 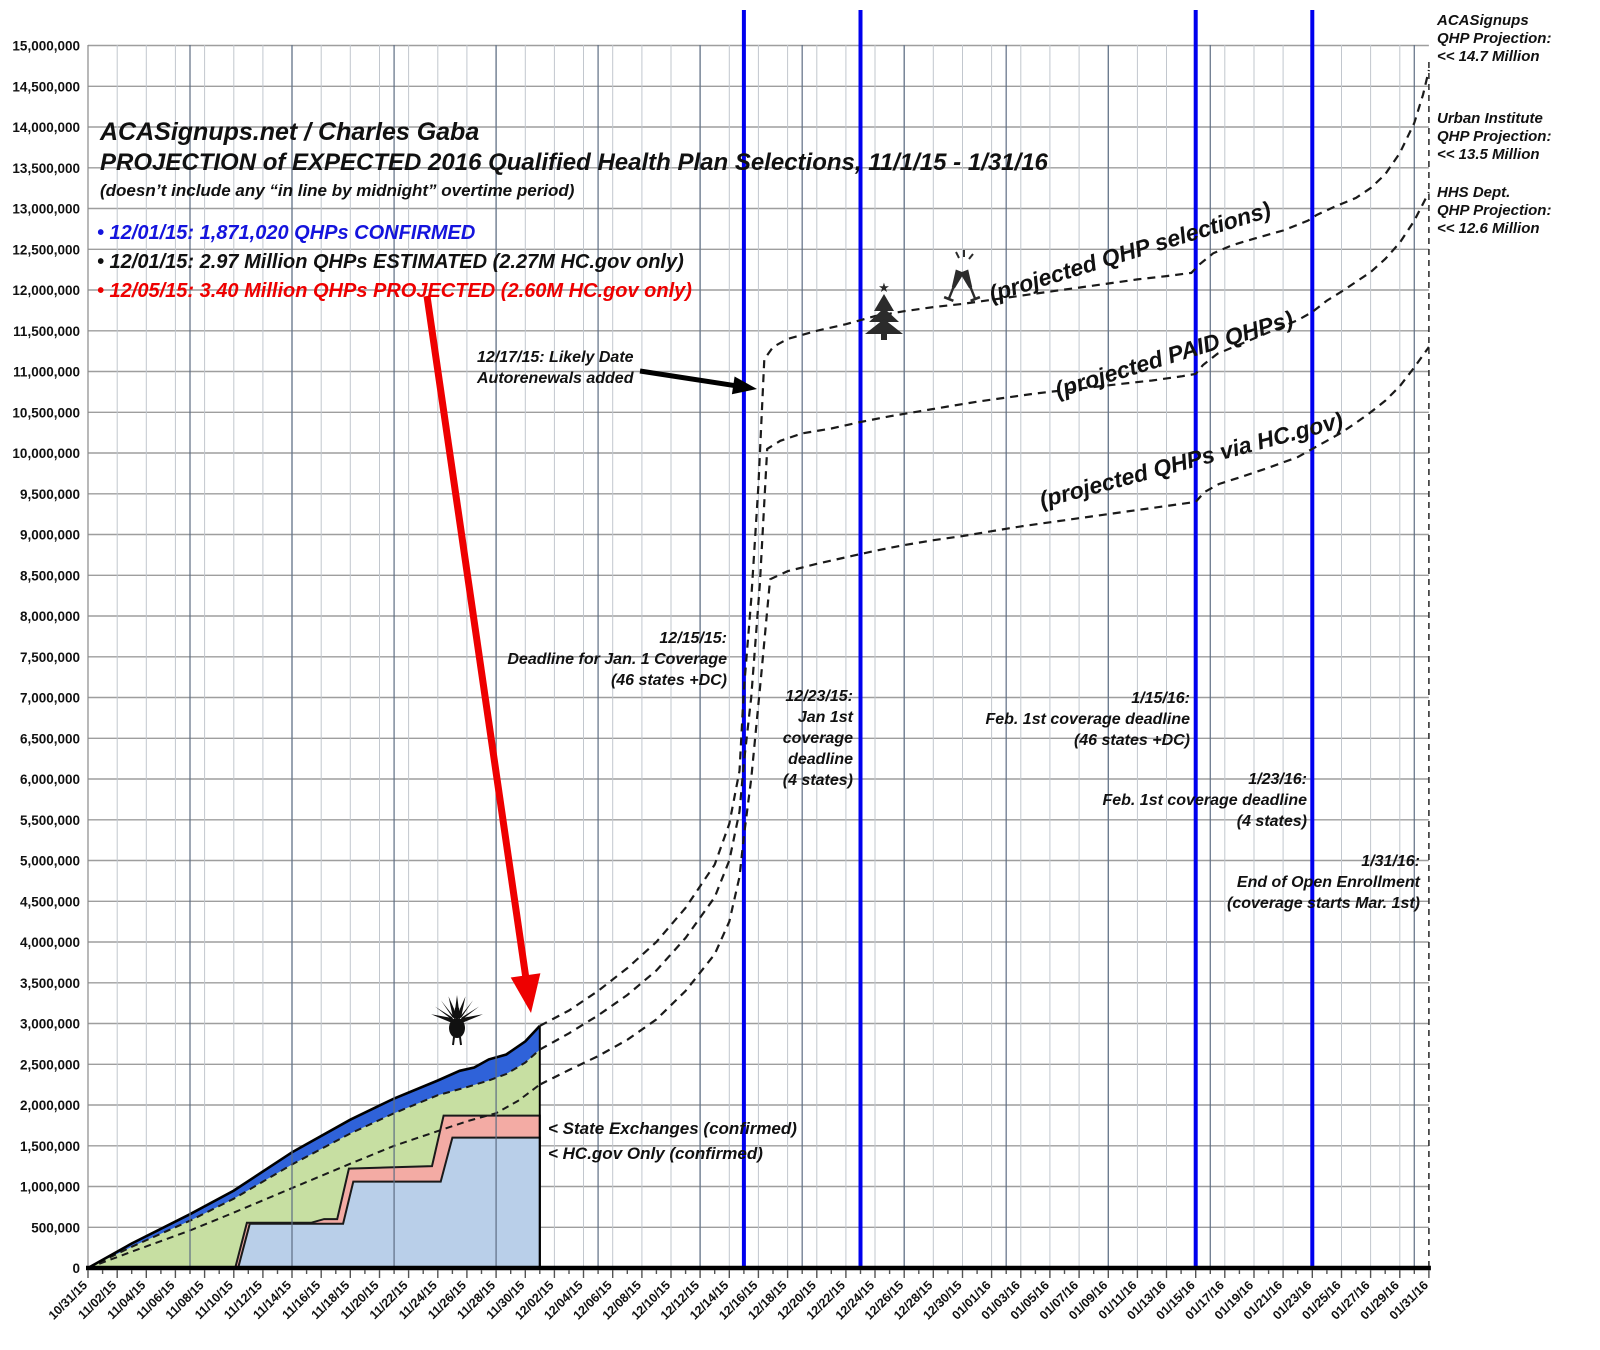 What do you see at coordinates (1160, 698) in the screenshot?
I see `deadline-0115: 1/15/16:` at bounding box center [1160, 698].